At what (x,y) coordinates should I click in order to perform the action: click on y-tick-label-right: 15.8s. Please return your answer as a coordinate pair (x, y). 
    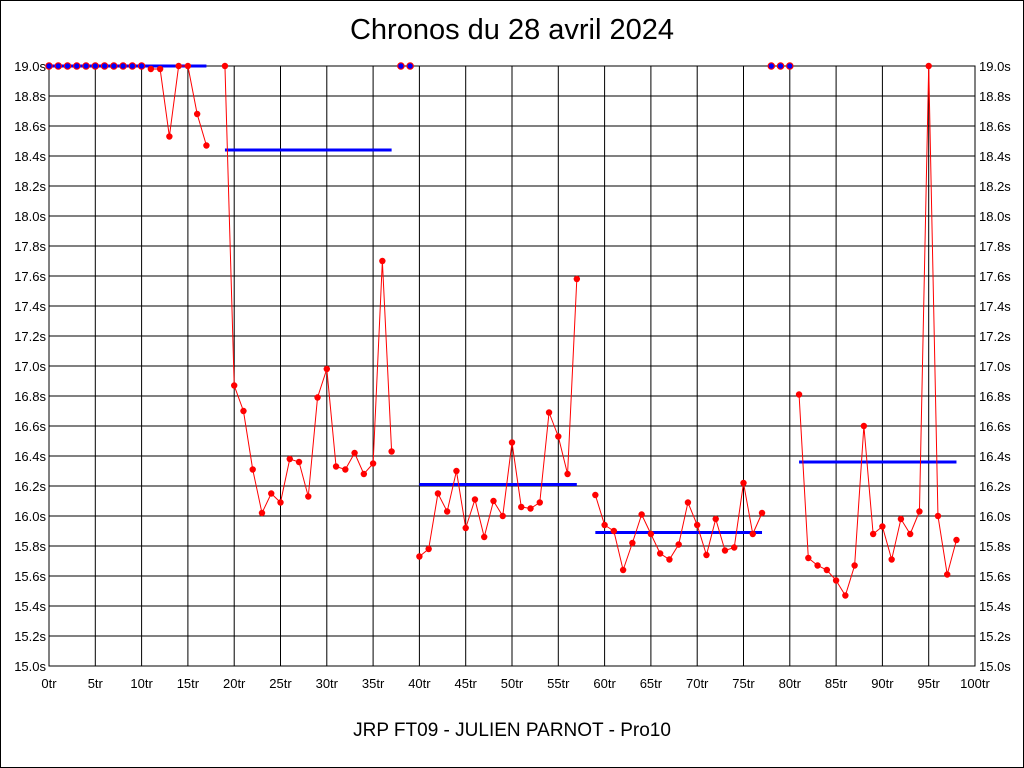
    Looking at the image, I should click on (995, 546).